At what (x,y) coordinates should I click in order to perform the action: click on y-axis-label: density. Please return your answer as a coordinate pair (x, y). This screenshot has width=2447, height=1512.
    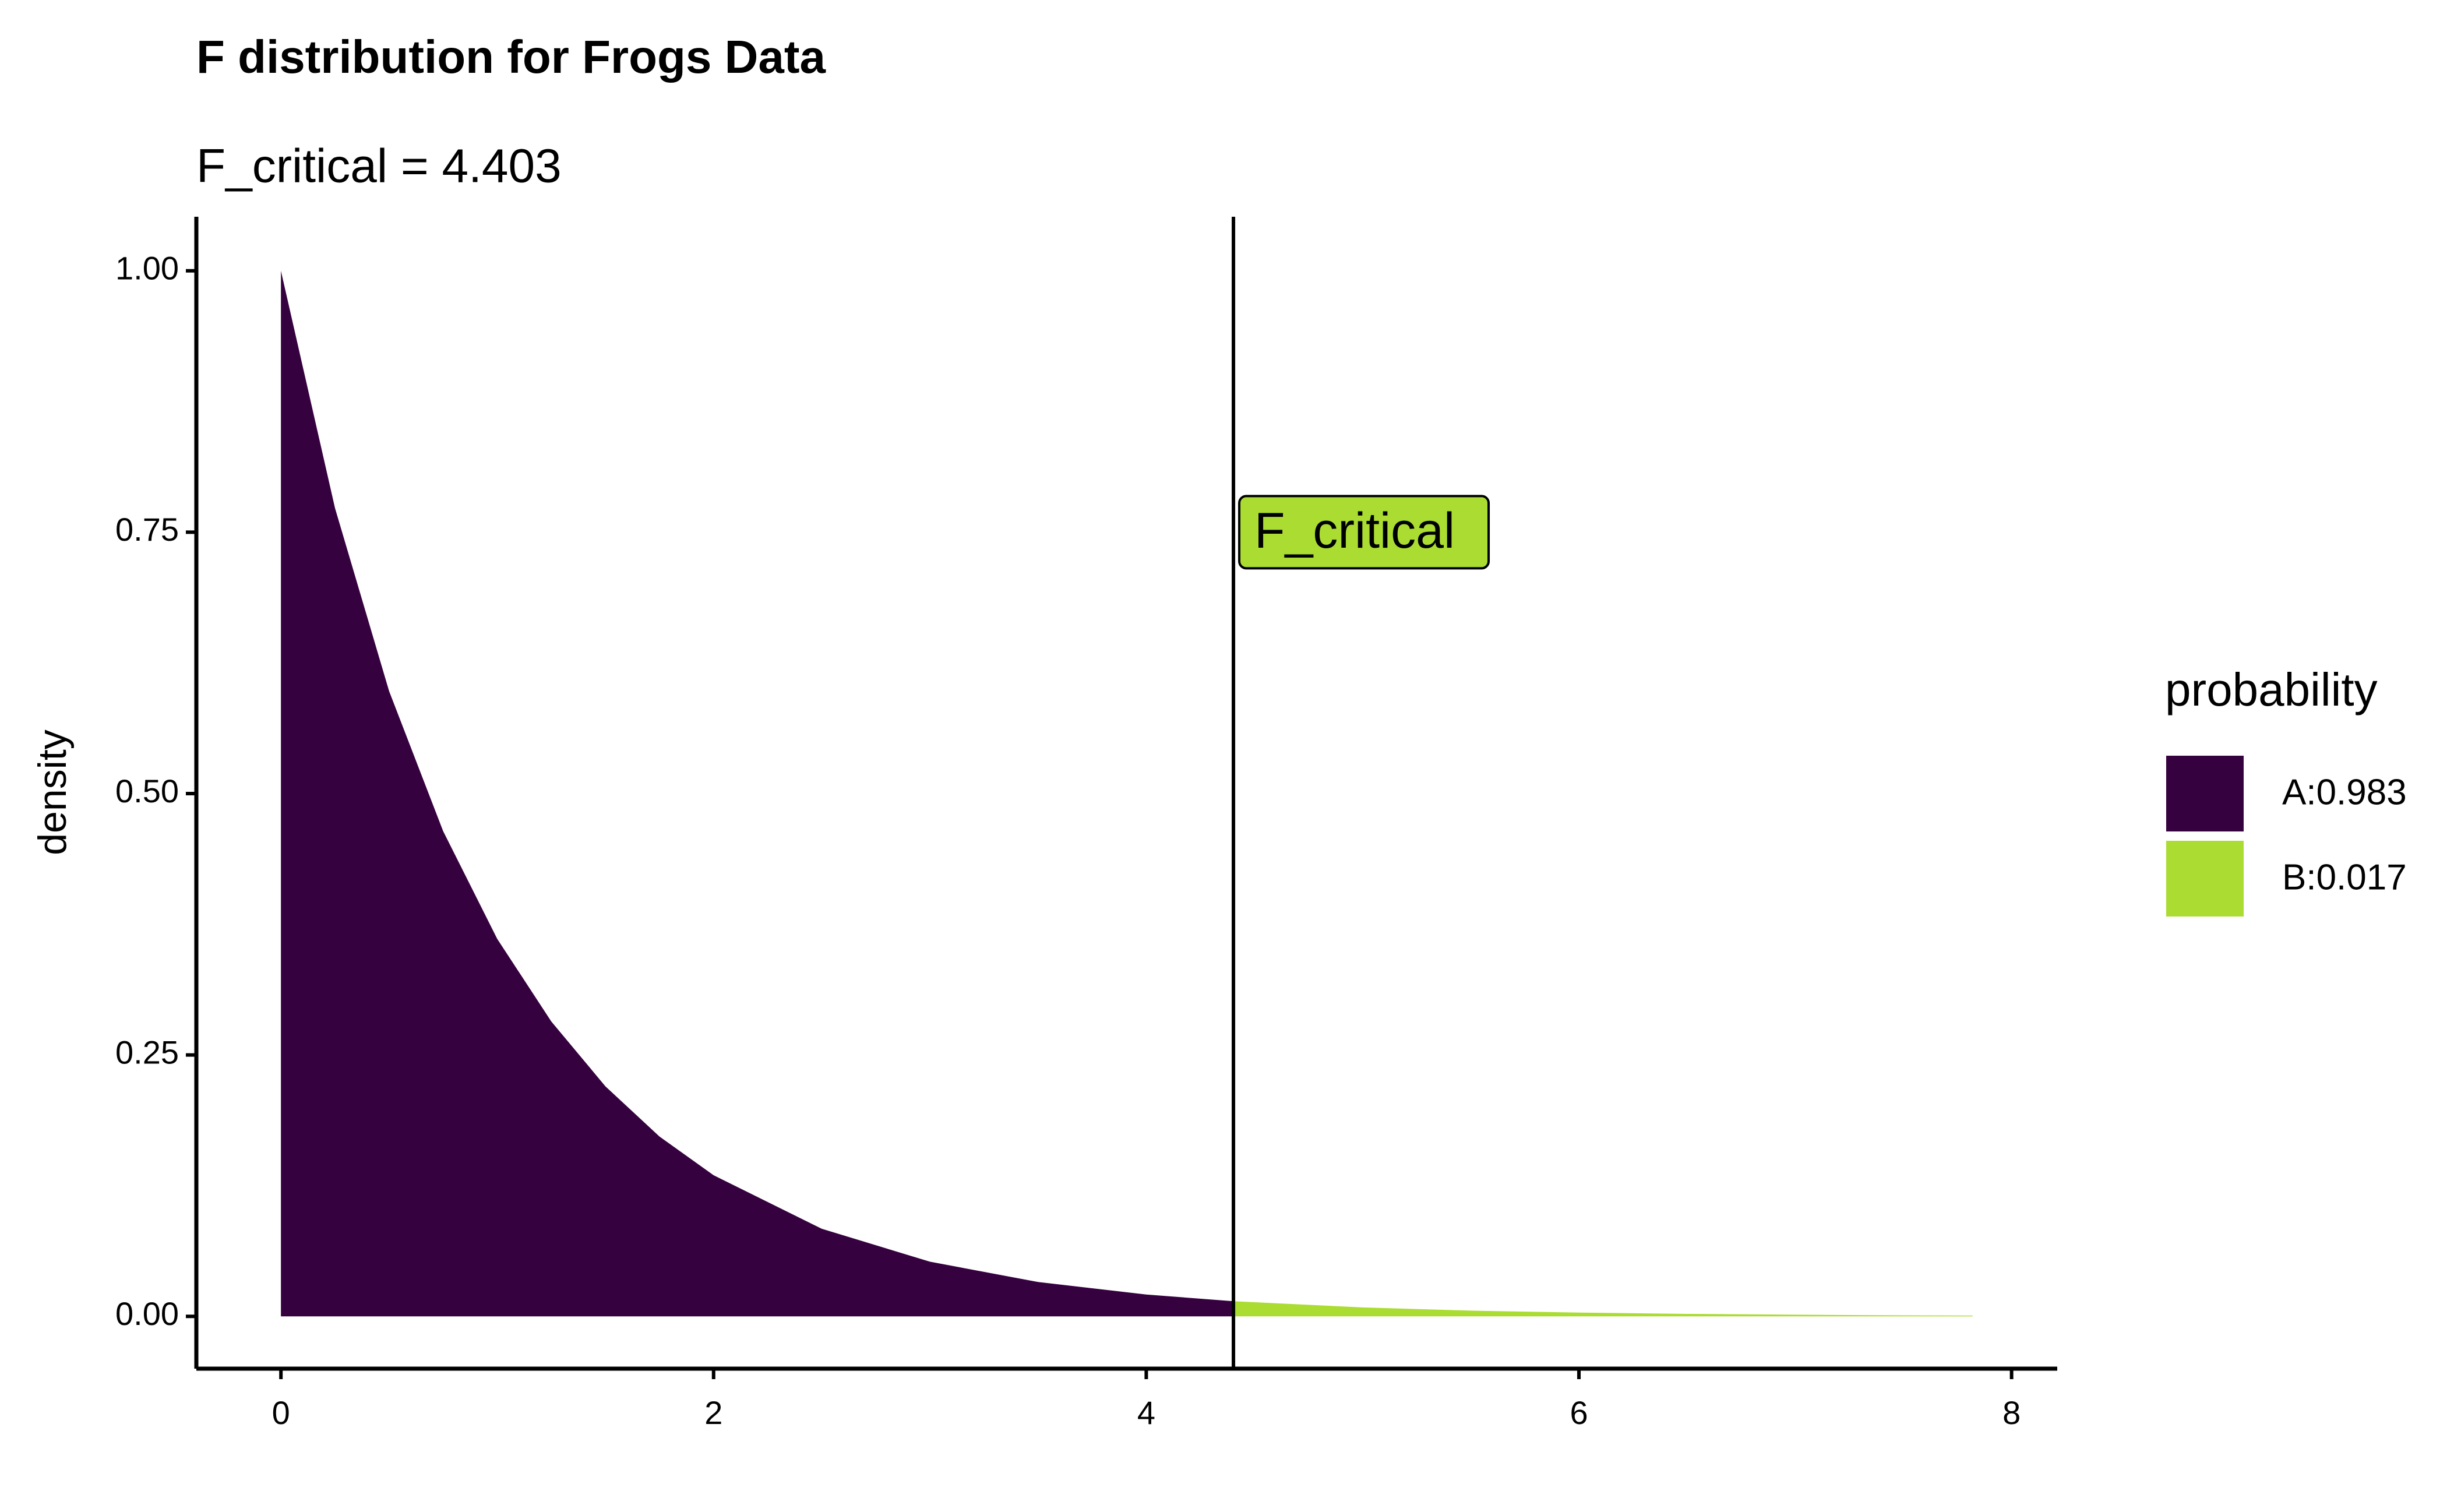
    Looking at the image, I should click on (52, 792).